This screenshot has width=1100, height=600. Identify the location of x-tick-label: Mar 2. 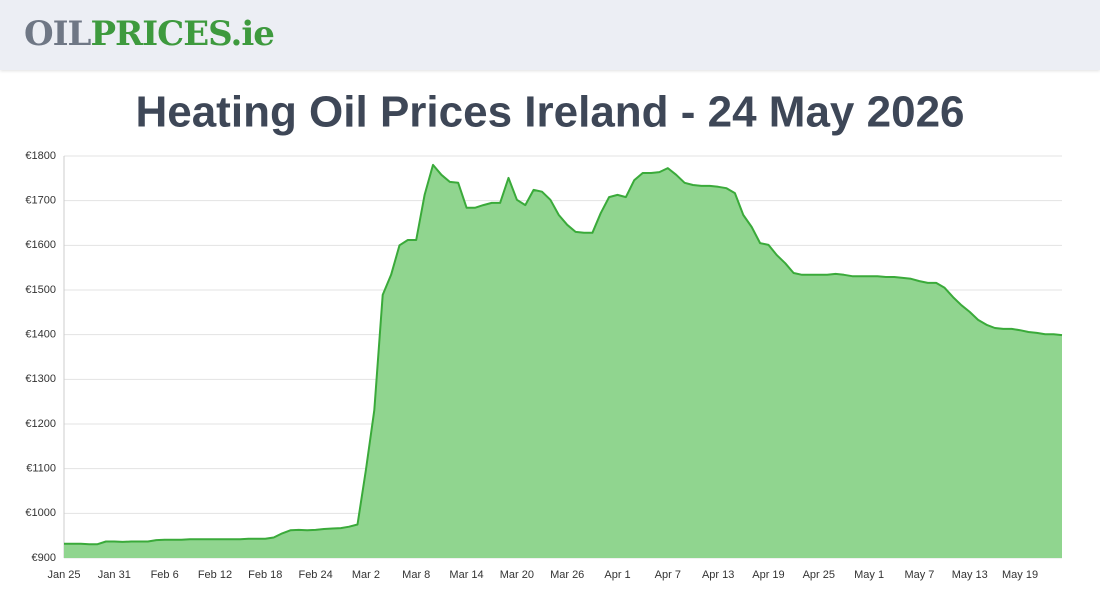
(366, 575).